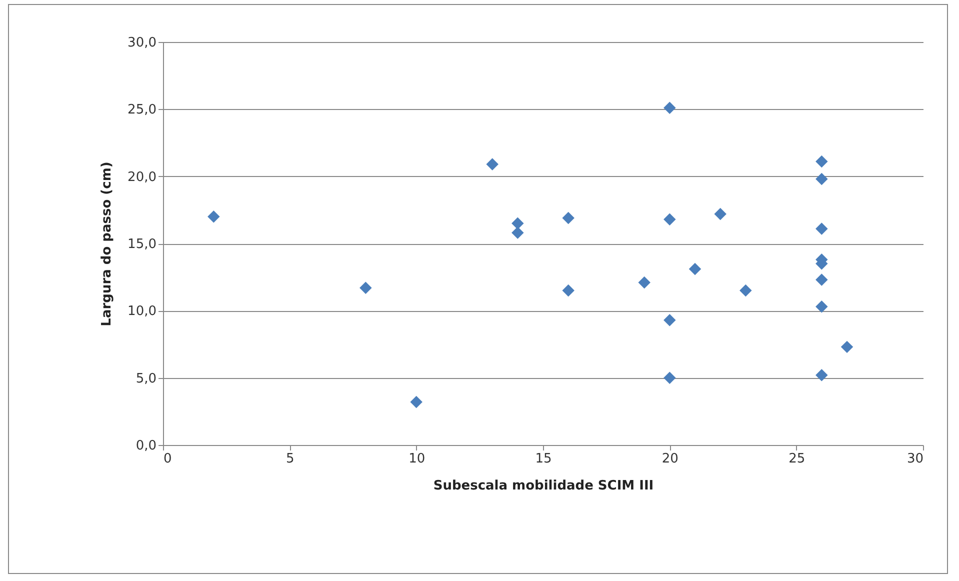 The image size is (959, 581). What do you see at coordinates (417, 459) in the screenshot?
I see `x-tick-label: 10` at bounding box center [417, 459].